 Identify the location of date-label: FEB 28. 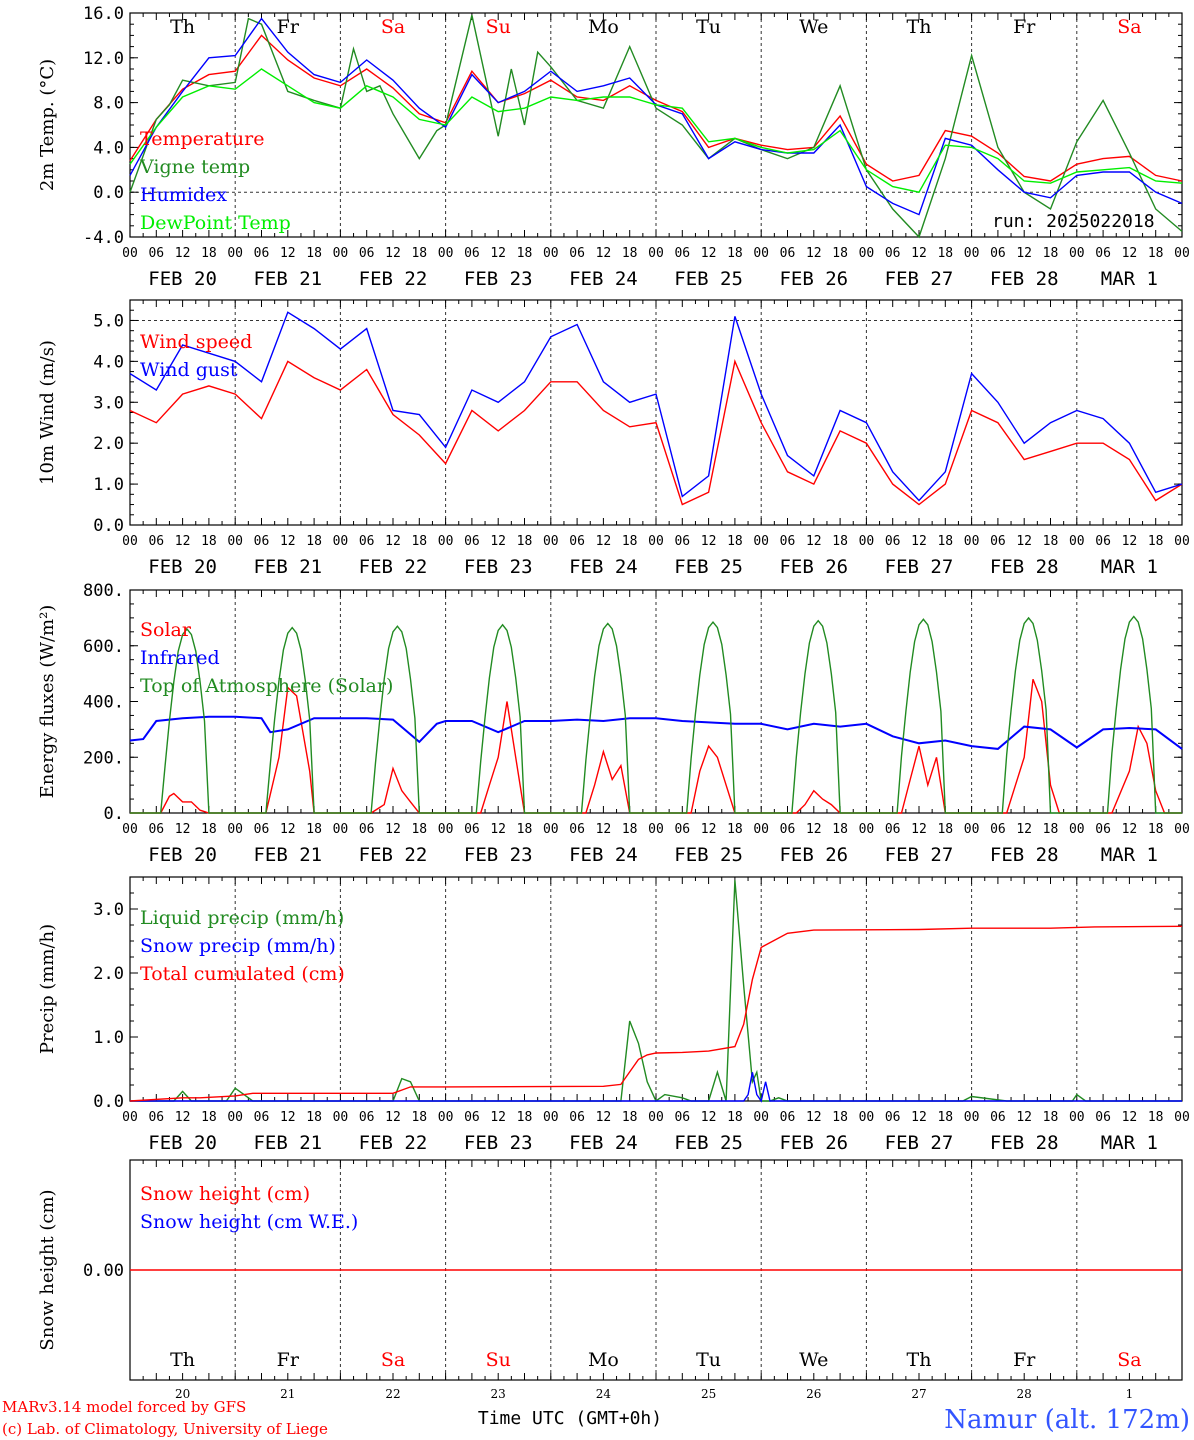
(1024, 855).